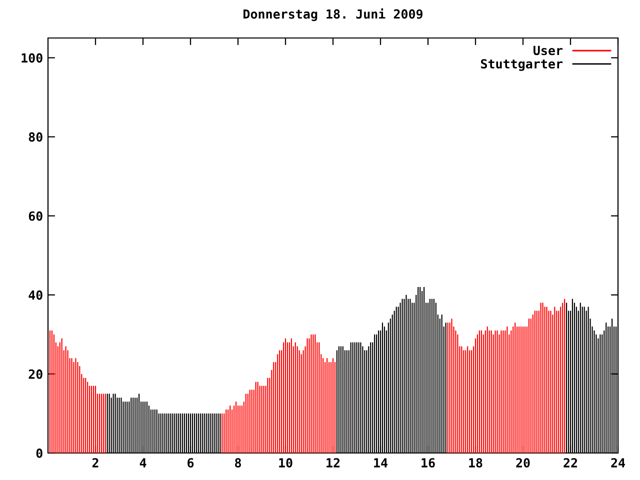  What do you see at coordinates (191, 463) in the screenshot?
I see `x-tick-label: 6` at bounding box center [191, 463].